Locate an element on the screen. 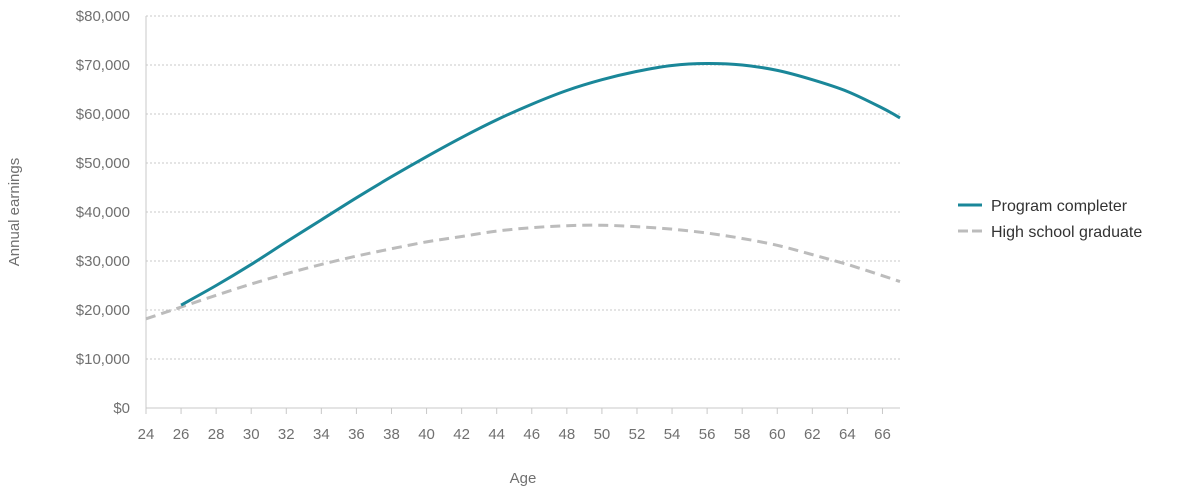  x-tick-label: 46 is located at coordinates (531, 434).